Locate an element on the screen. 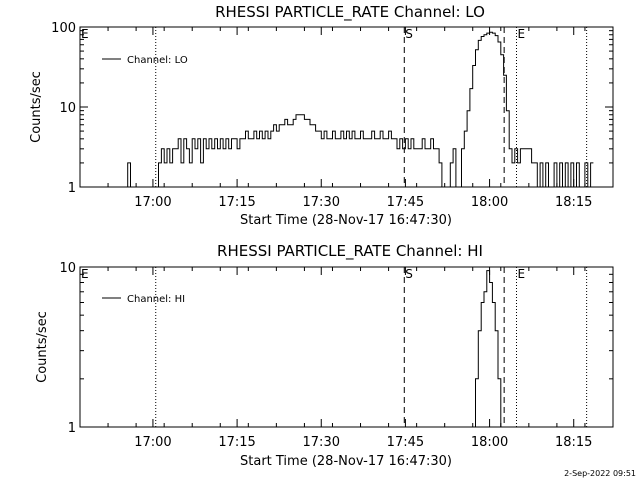 The height and width of the screenshot is (480, 640). legend: Channel: LO is located at coordinates (145, 60).